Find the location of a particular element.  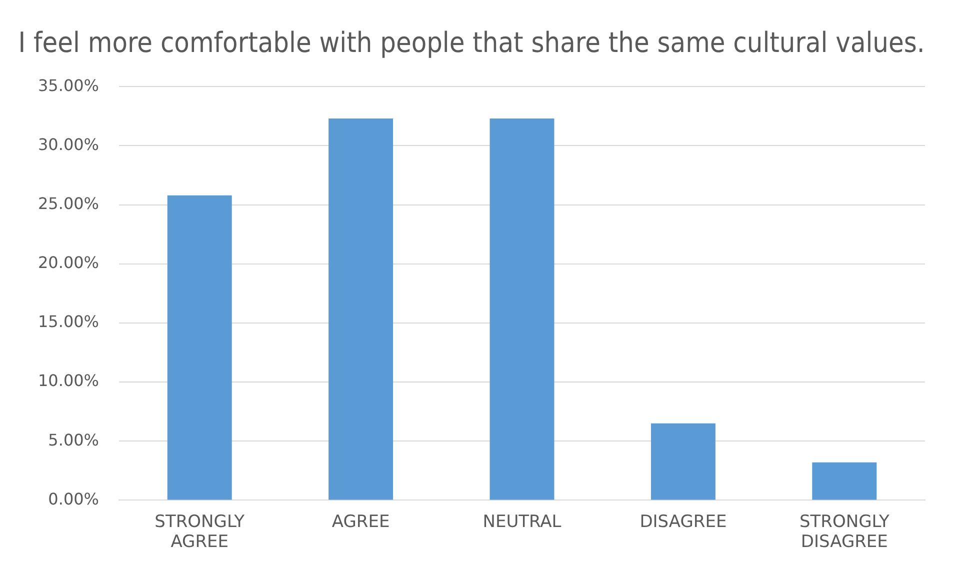

x-tick-label: STRONGLY DISAGREE is located at coordinates (844, 532).